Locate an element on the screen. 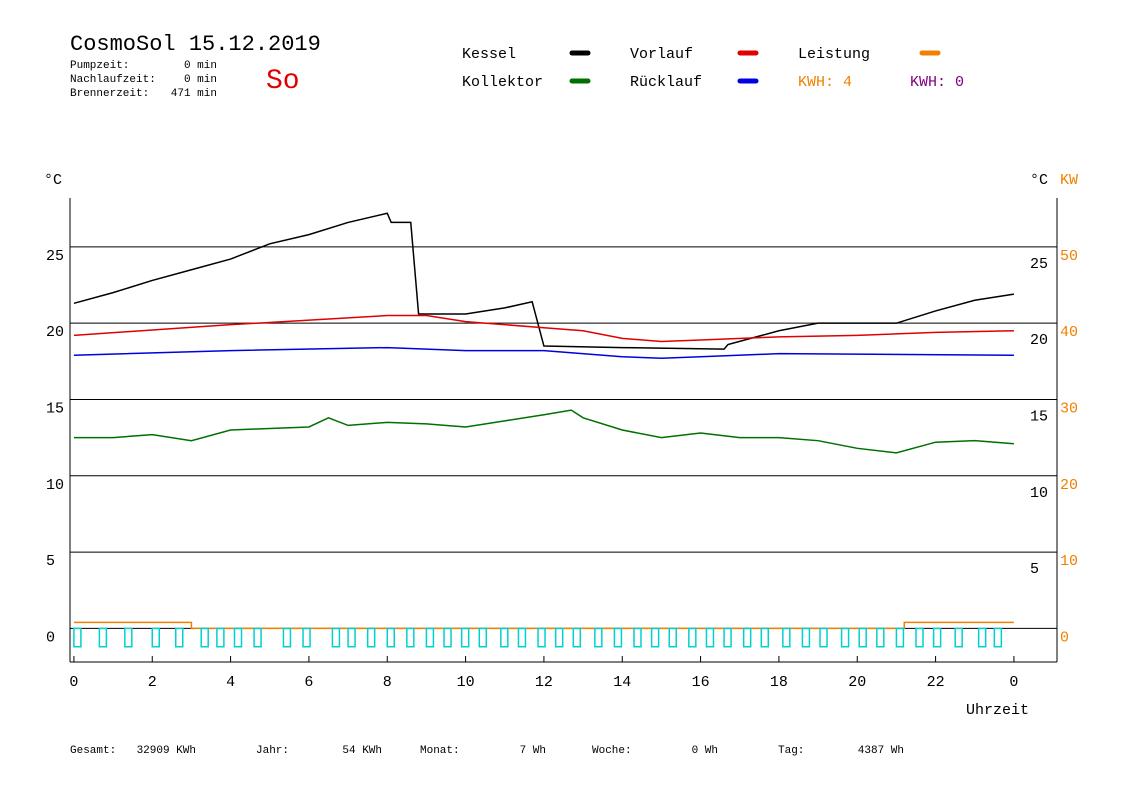  x-tick-label: 14 is located at coordinates (622, 682).